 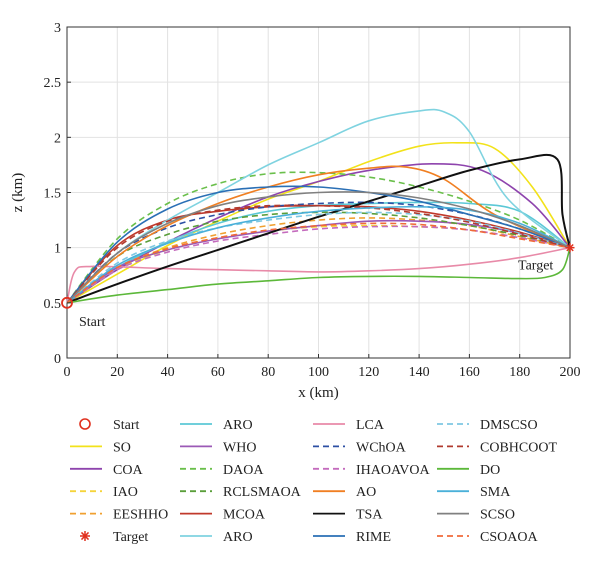 What do you see at coordinates (57, 138) in the screenshot?
I see `y-tick-label: 2` at bounding box center [57, 138].